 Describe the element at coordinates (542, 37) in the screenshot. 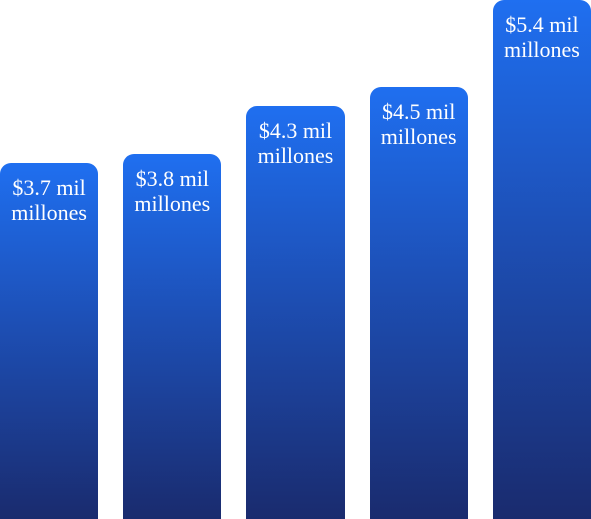

I see `value-label: $5.4 mil millones` at that location.